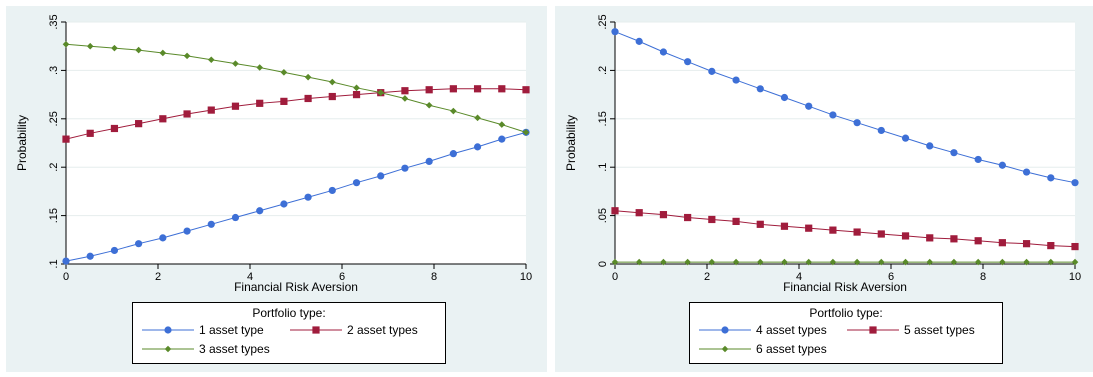 This screenshot has height=377, width=1093. I want to click on legend-label: 3 asset types, so click(234, 349).